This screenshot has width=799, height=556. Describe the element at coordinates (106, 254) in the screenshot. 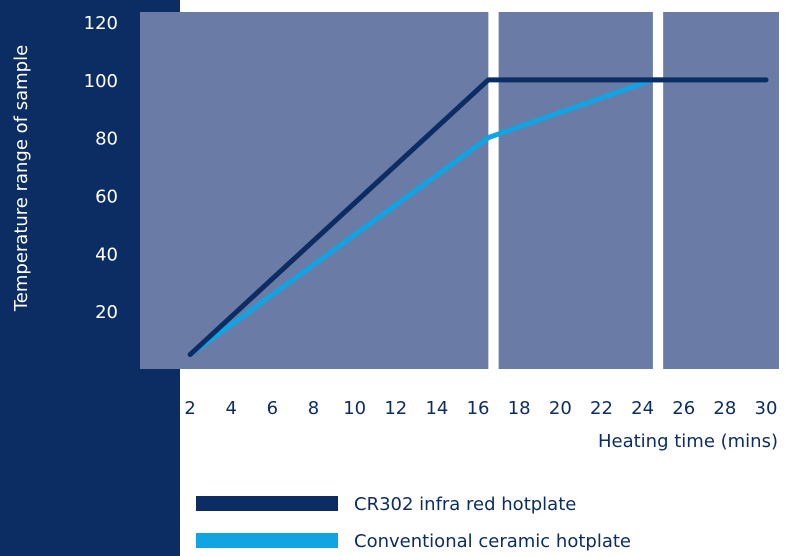

I see `y-tick-label: 40` at that location.